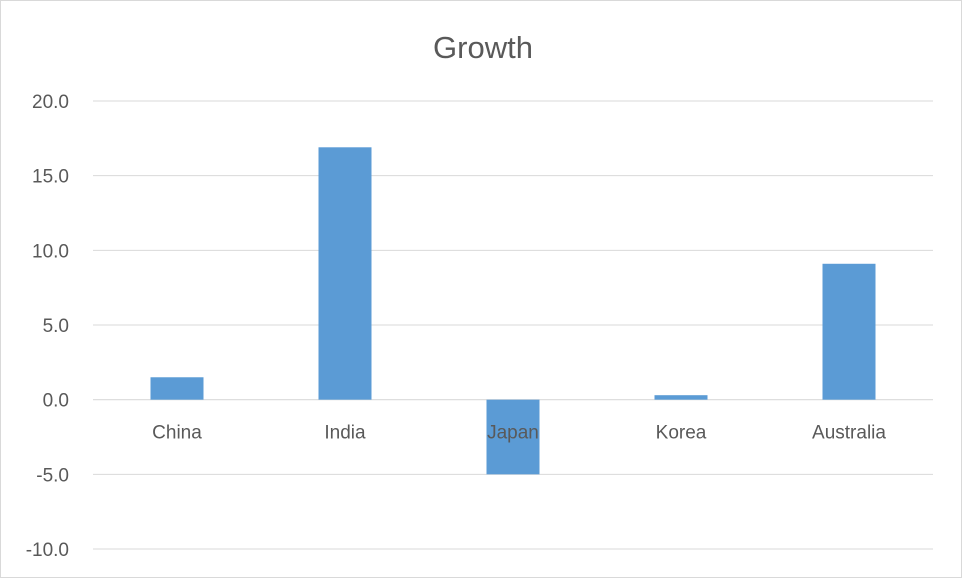 The height and width of the screenshot is (578, 962). I want to click on y-tick-label: 10.0, so click(50, 251).